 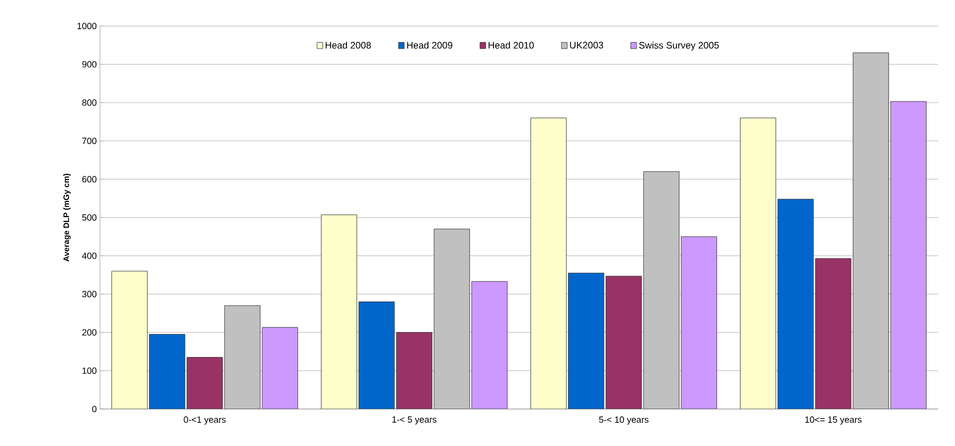 What do you see at coordinates (511, 45) in the screenshot?
I see `legend-label: Head 2010` at bounding box center [511, 45].